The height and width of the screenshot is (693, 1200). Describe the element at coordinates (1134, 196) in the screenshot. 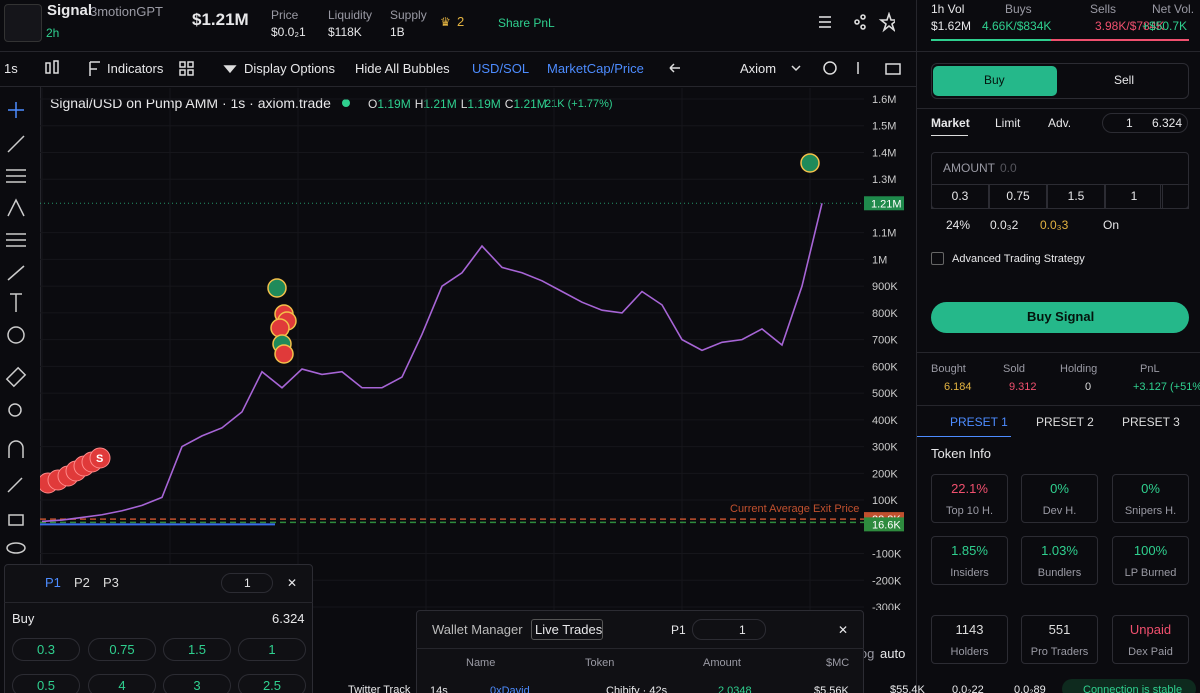

I see `quick-amount: 1` at that location.